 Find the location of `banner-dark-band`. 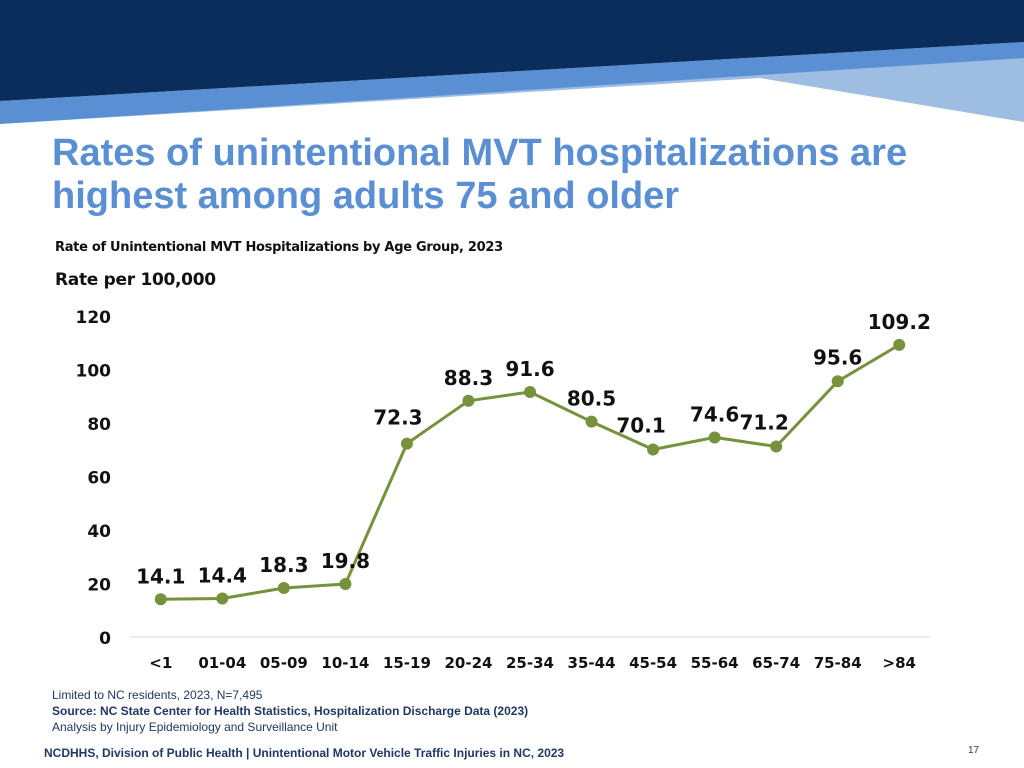

banner-dark-band is located at coordinates (512, 50).